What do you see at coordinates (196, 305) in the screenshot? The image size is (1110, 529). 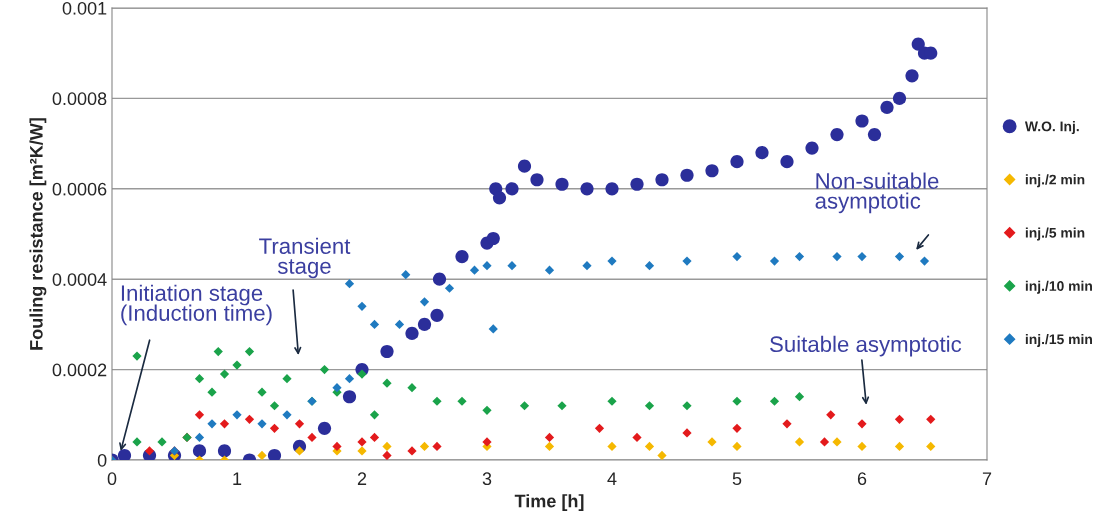 I see `annotation: Initiation stage (Induction time)` at bounding box center [196, 305].